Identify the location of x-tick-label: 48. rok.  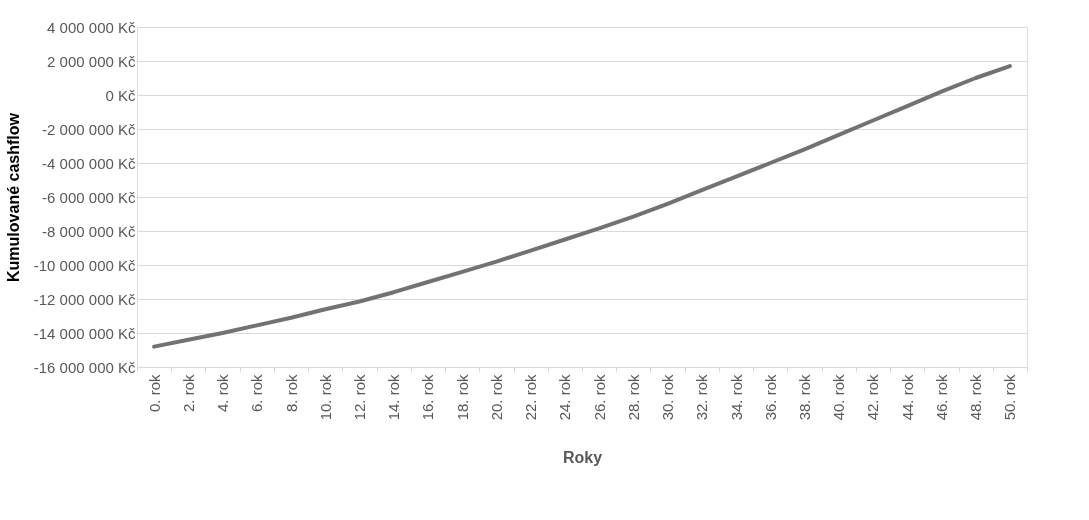
(976, 397).